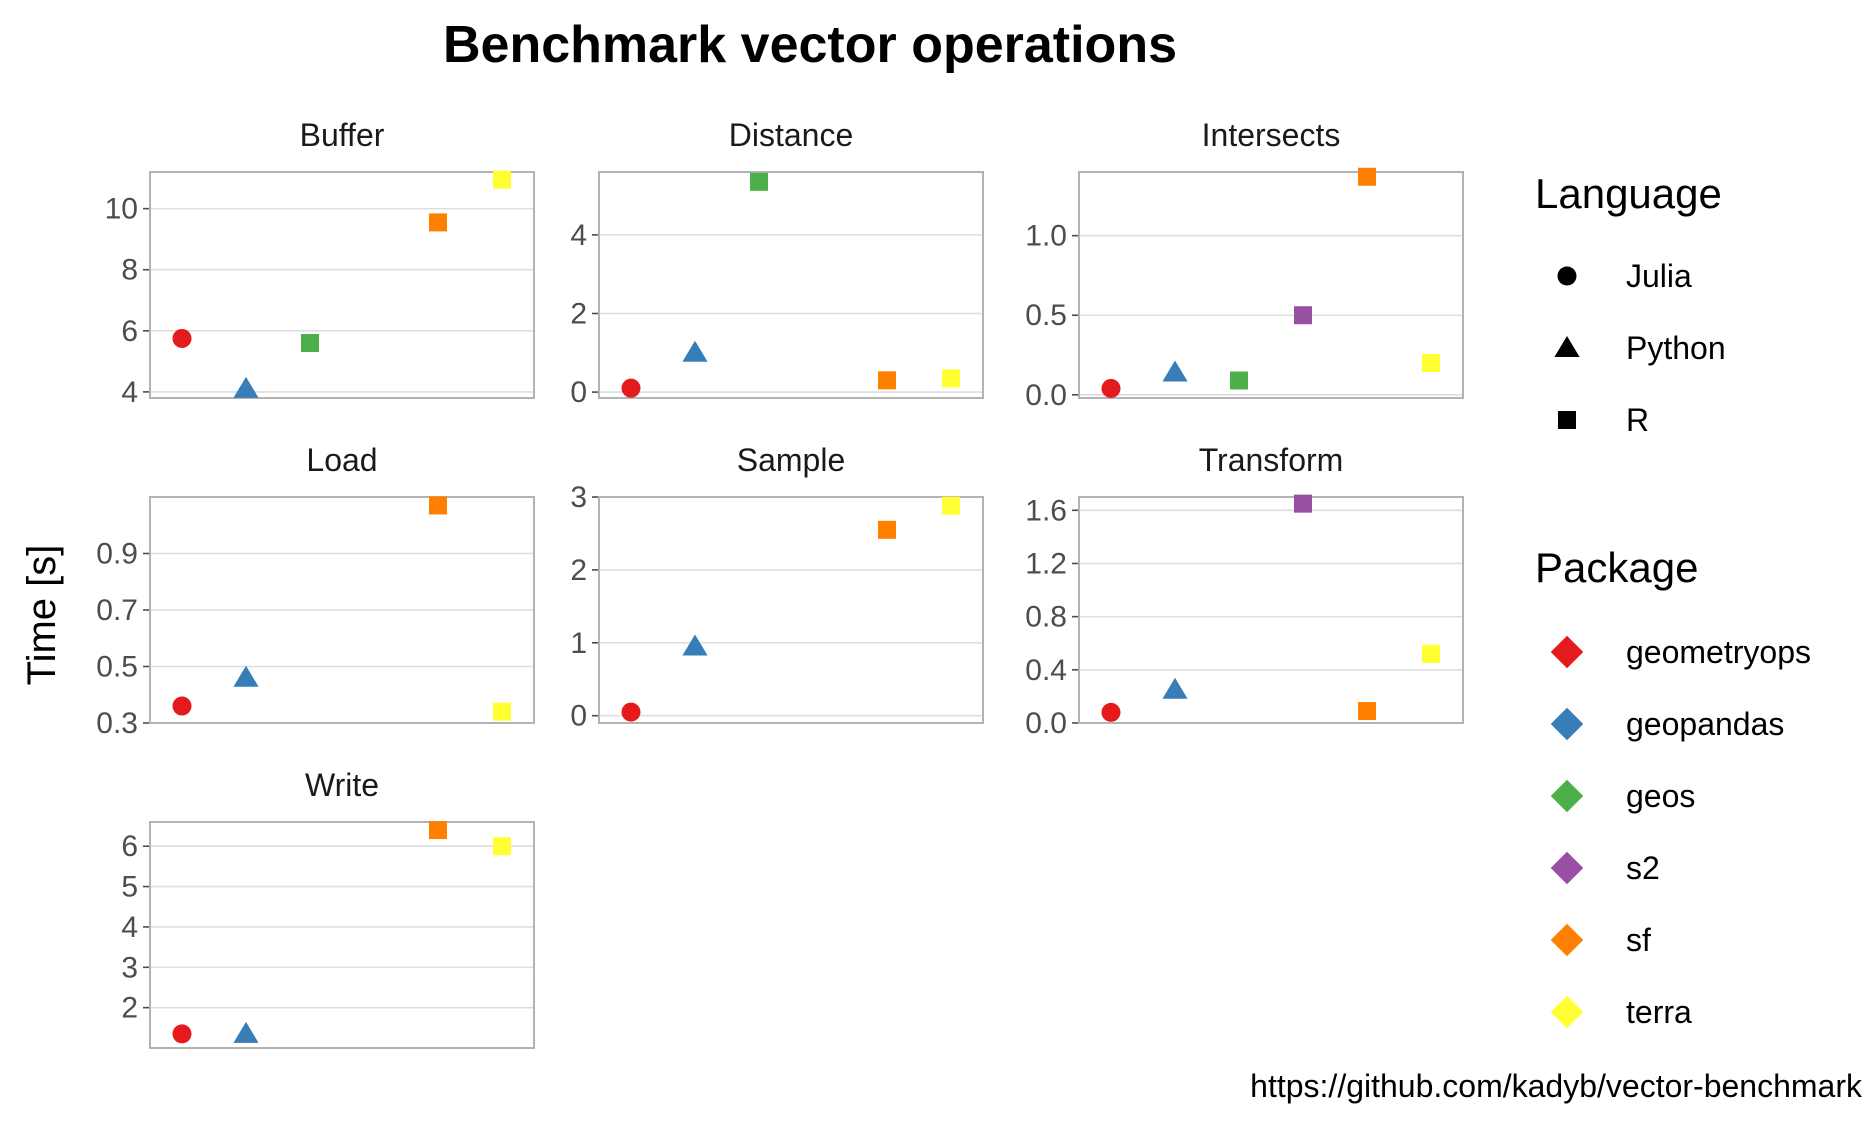 Image resolution: width=1875 pixels, height=1125 pixels. What do you see at coordinates (129, 270) in the screenshot?
I see `y-tick-label: 8` at bounding box center [129, 270].